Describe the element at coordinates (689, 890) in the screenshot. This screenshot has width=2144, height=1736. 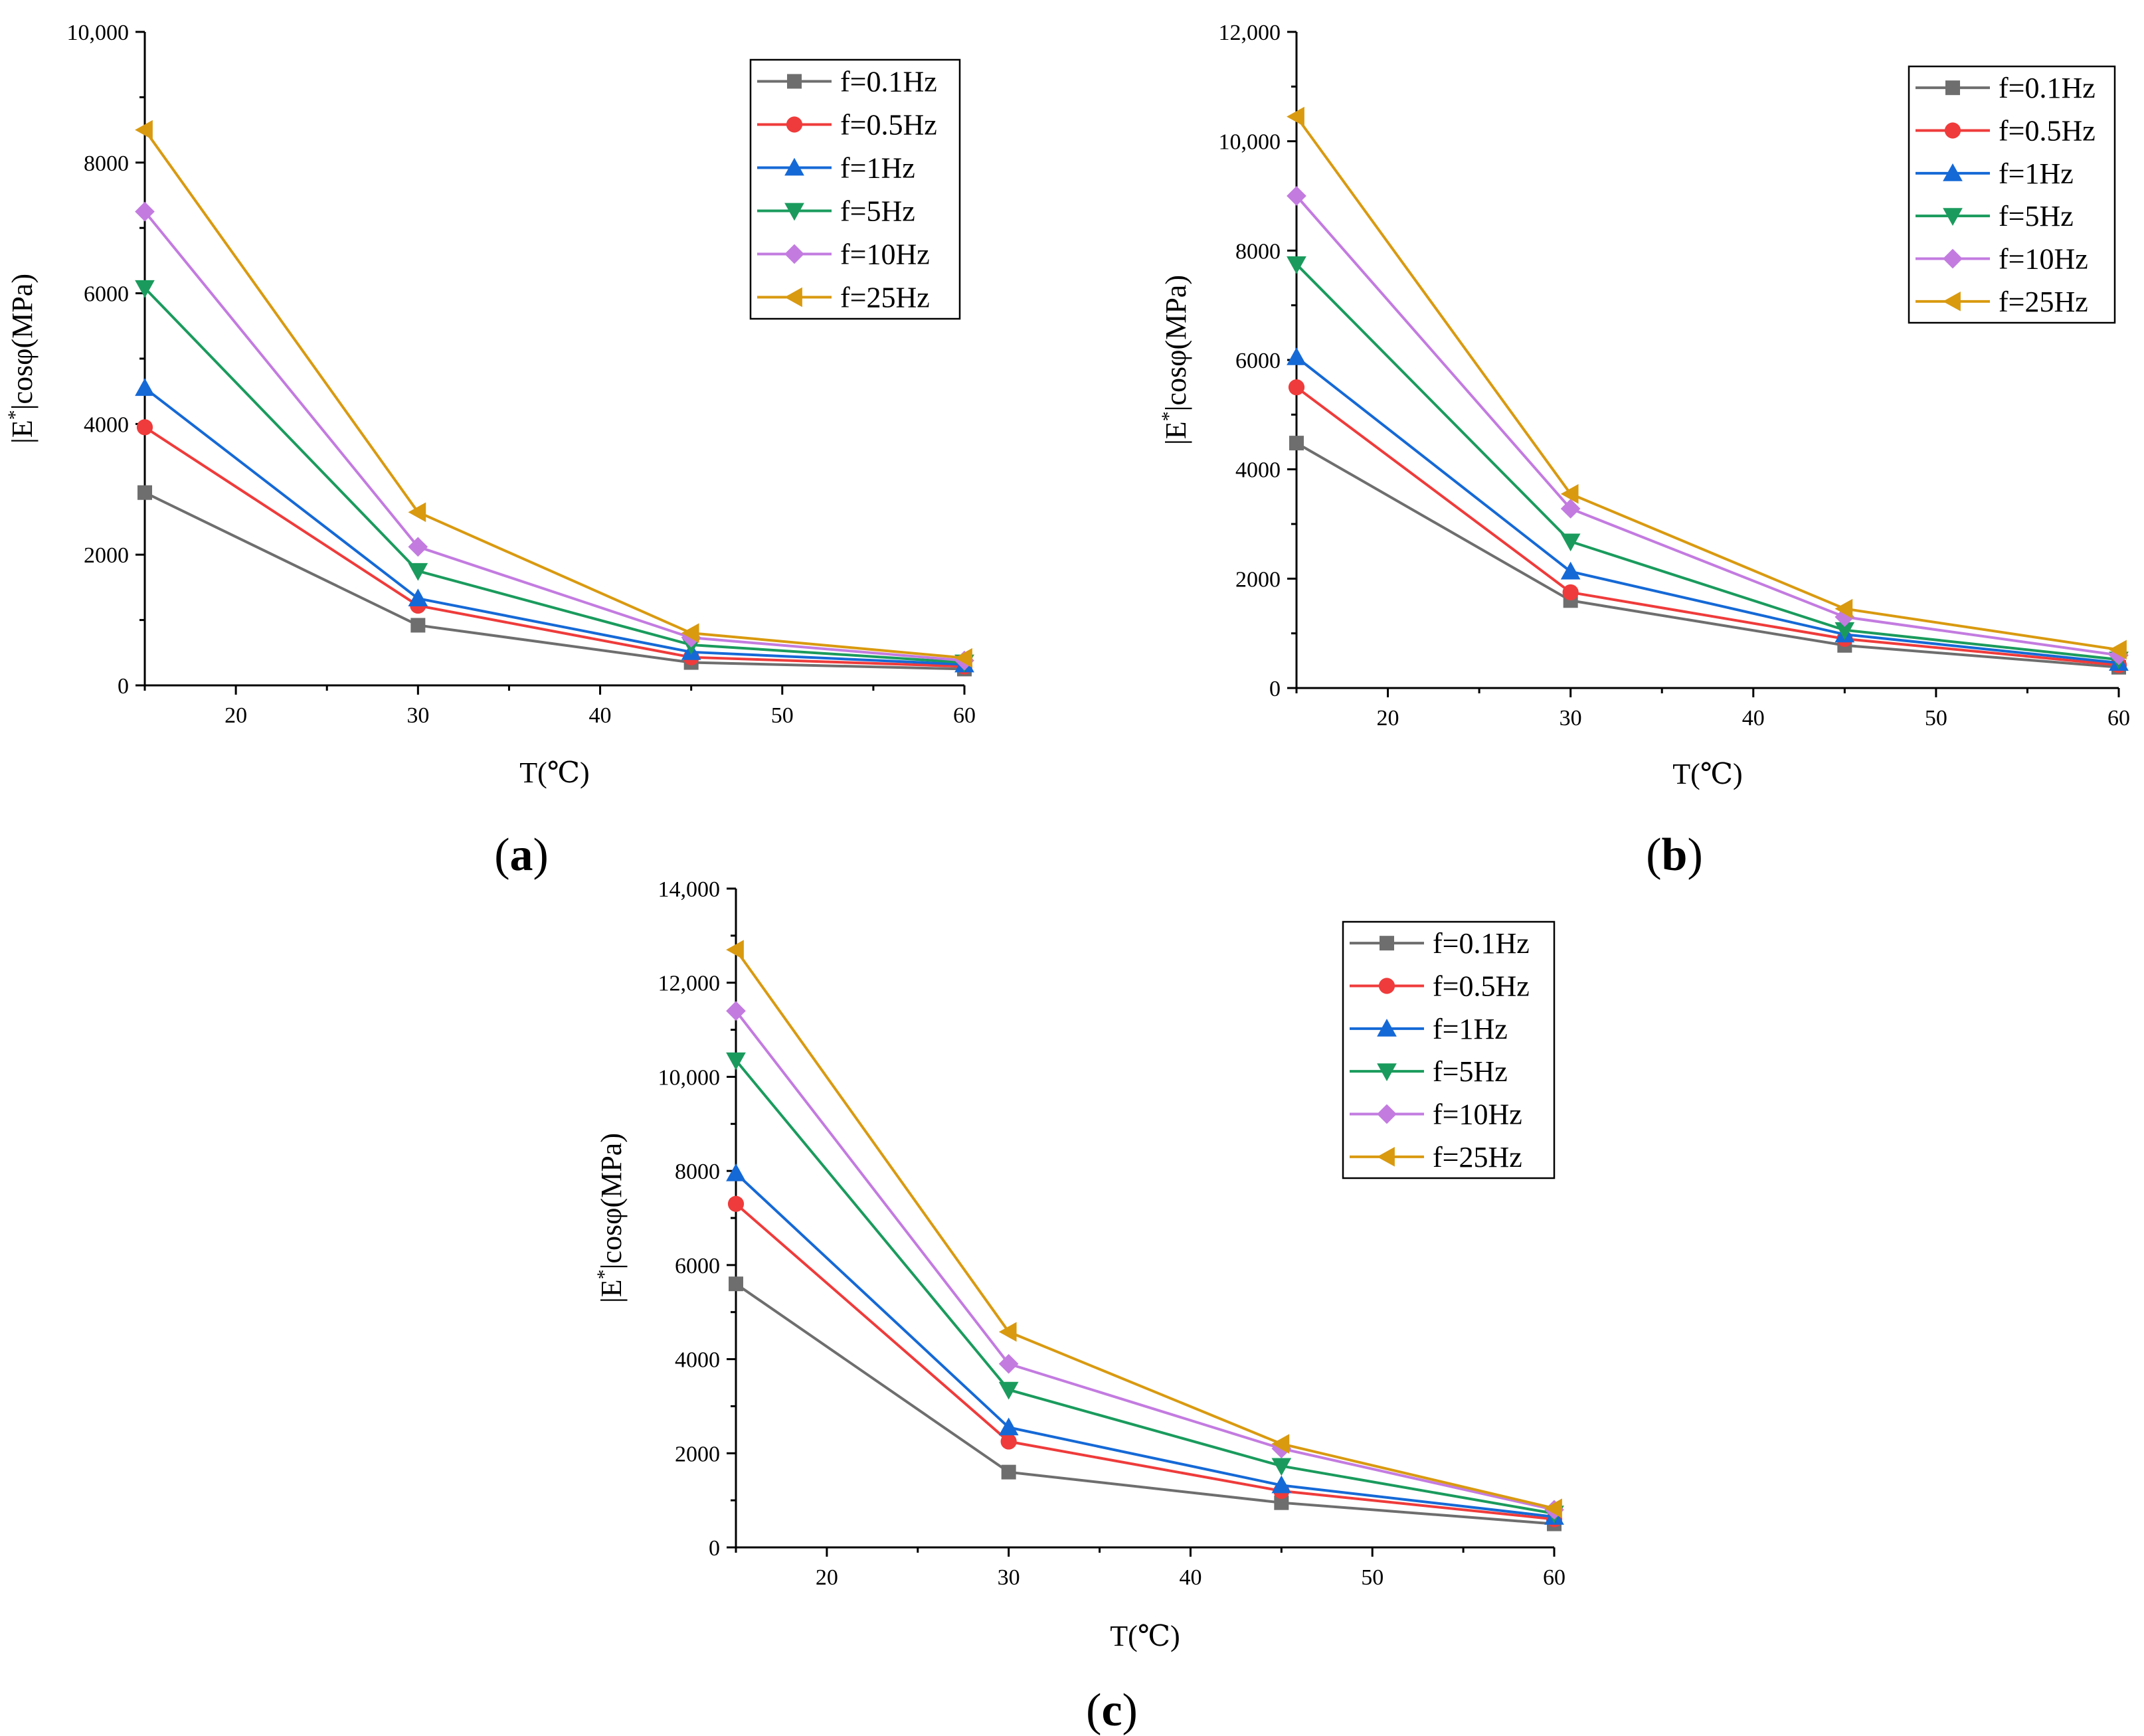
I see `y-tick-label: 14,000` at that location.